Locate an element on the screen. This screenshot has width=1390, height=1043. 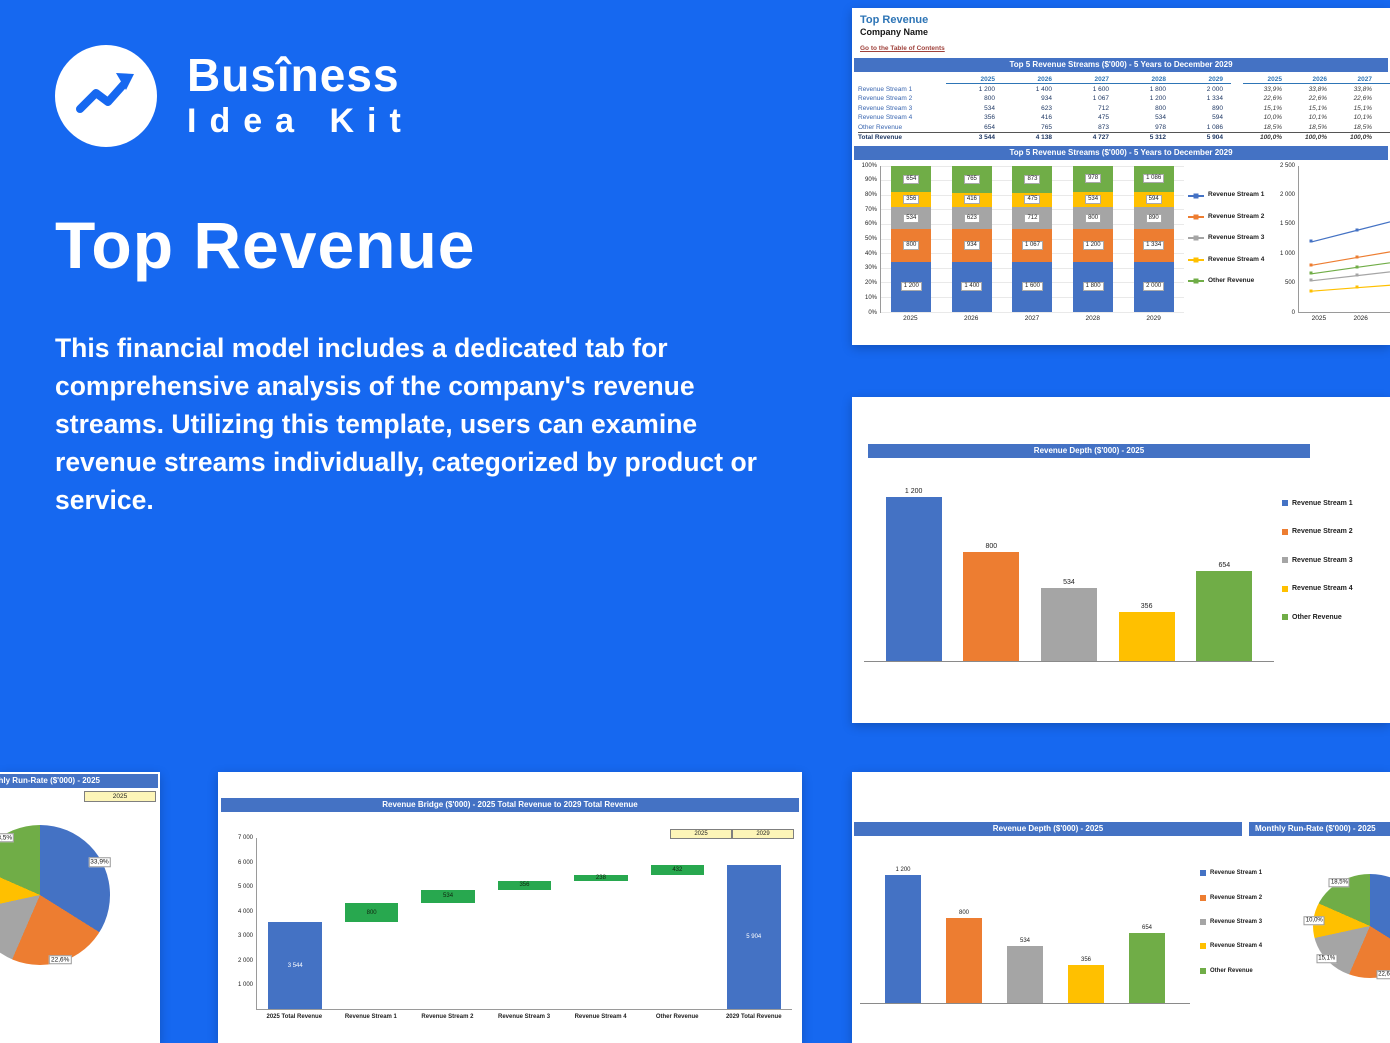
waterfall-value-label: 3 544 is located at coordinates (295, 965).